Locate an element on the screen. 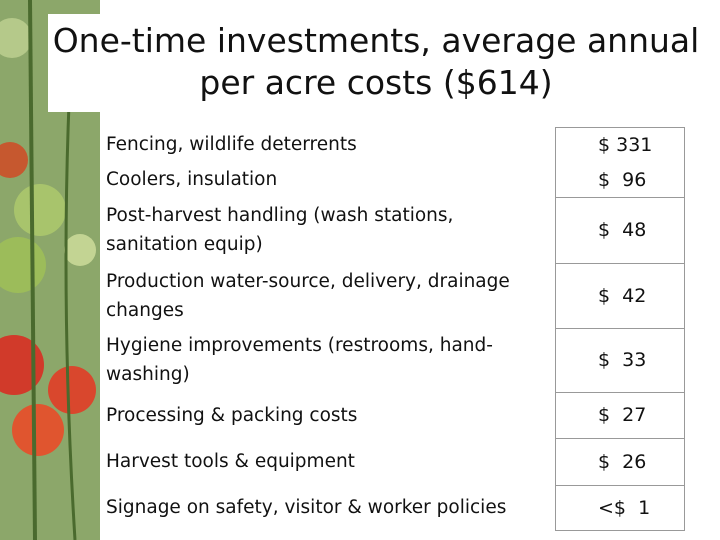 This screenshot has width=720, height=540. table-row: Processing & packing costs $ 27 is located at coordinates (394, 415).